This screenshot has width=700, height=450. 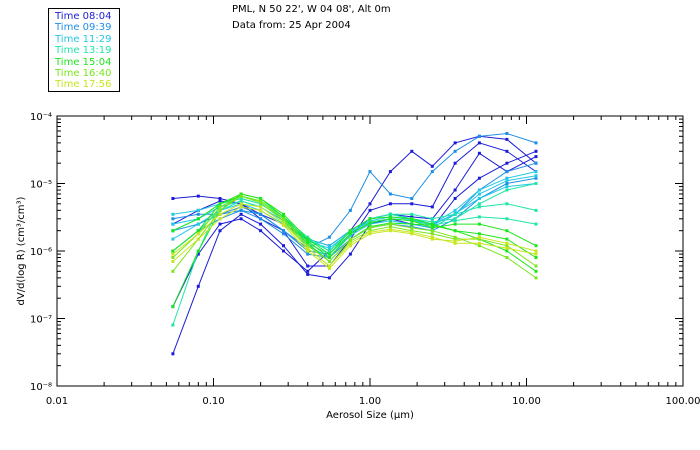 What do you see at coordinates (41, 185) in the screenshot?
I see `y-tick-label: 10⁻⁵` at bounding box center [41, 185].